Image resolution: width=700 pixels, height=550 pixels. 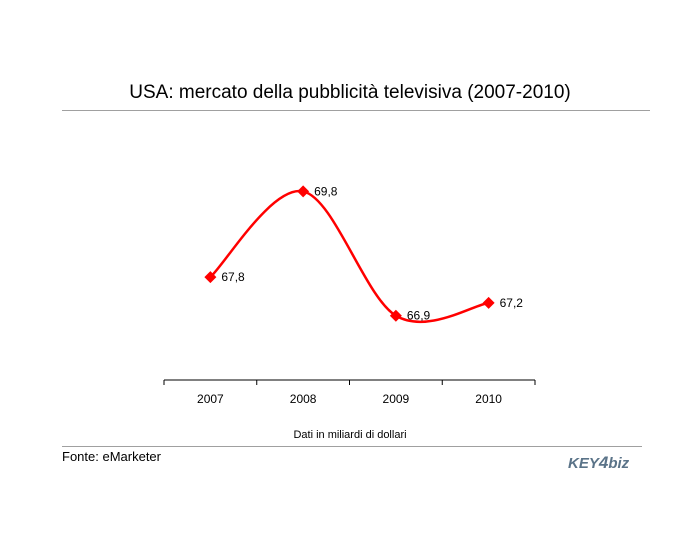 What do you see at coordinates (419, 316) in the screenshot?
I see `data-label: 66,9` at bounding box center [419, 316].